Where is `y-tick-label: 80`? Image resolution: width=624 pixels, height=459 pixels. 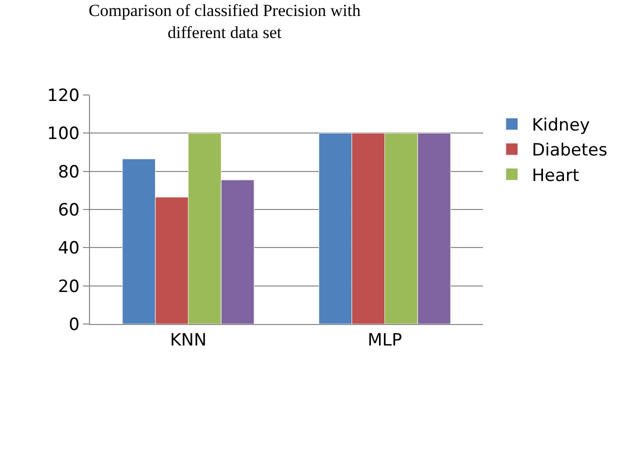 y-tick-label: 80 is located at coordinates (69, 172).